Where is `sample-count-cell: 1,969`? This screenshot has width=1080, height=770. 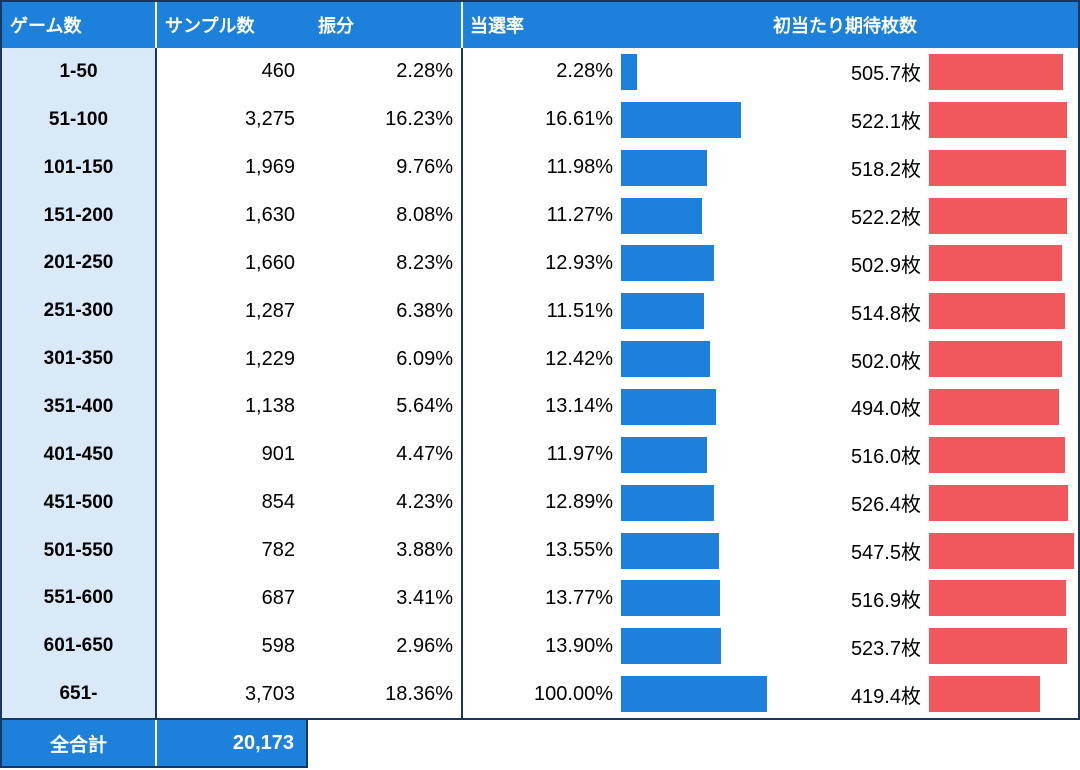
sample-count-cell: 1,969 is located at coordinates (269, 167).